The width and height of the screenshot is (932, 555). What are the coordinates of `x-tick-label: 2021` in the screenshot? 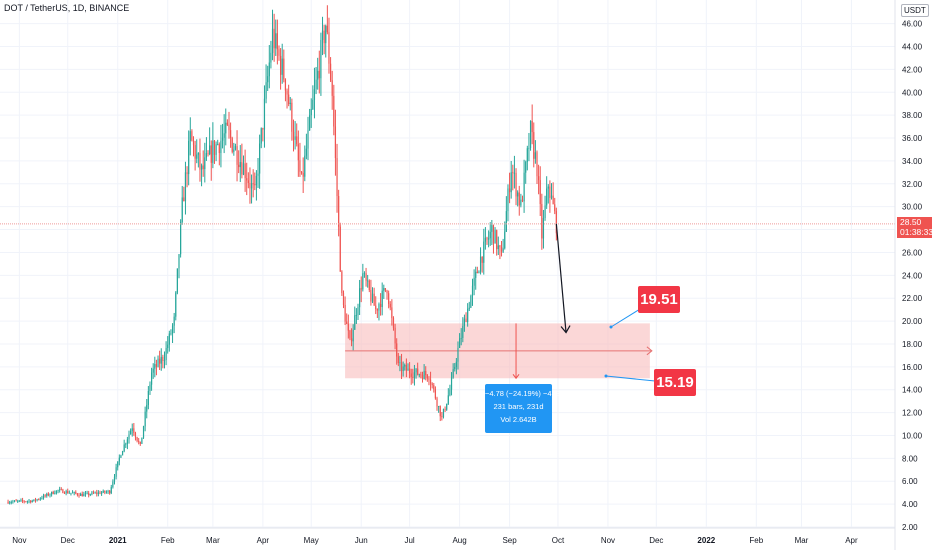 It's located at (118, 540).